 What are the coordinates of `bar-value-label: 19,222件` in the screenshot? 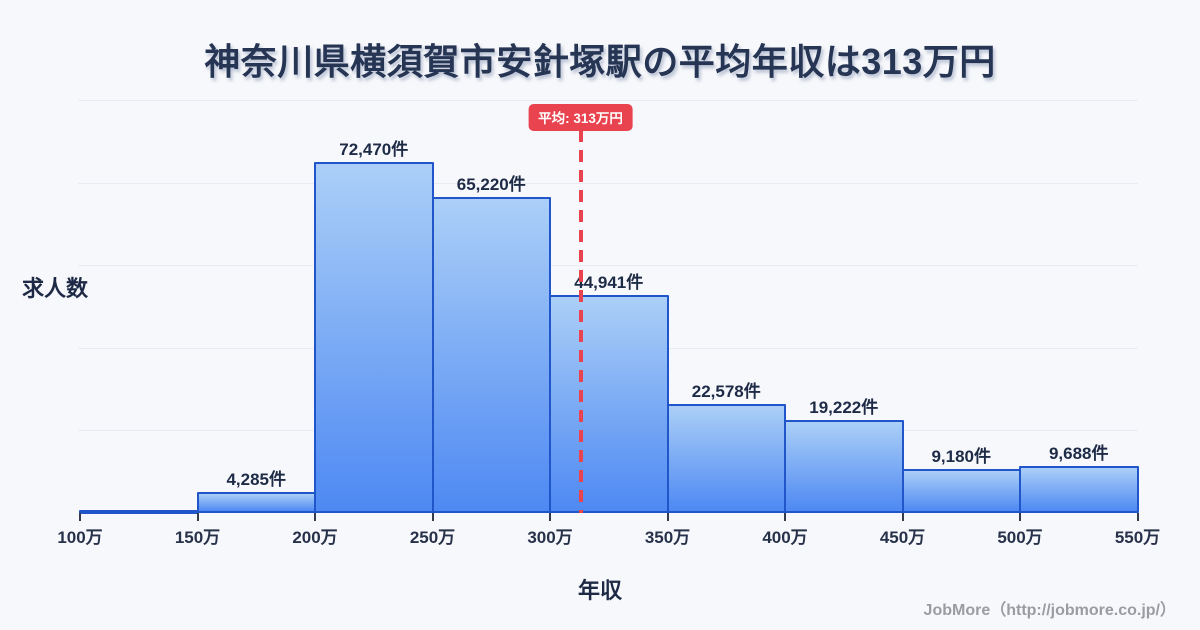 It's located at (844, 407).